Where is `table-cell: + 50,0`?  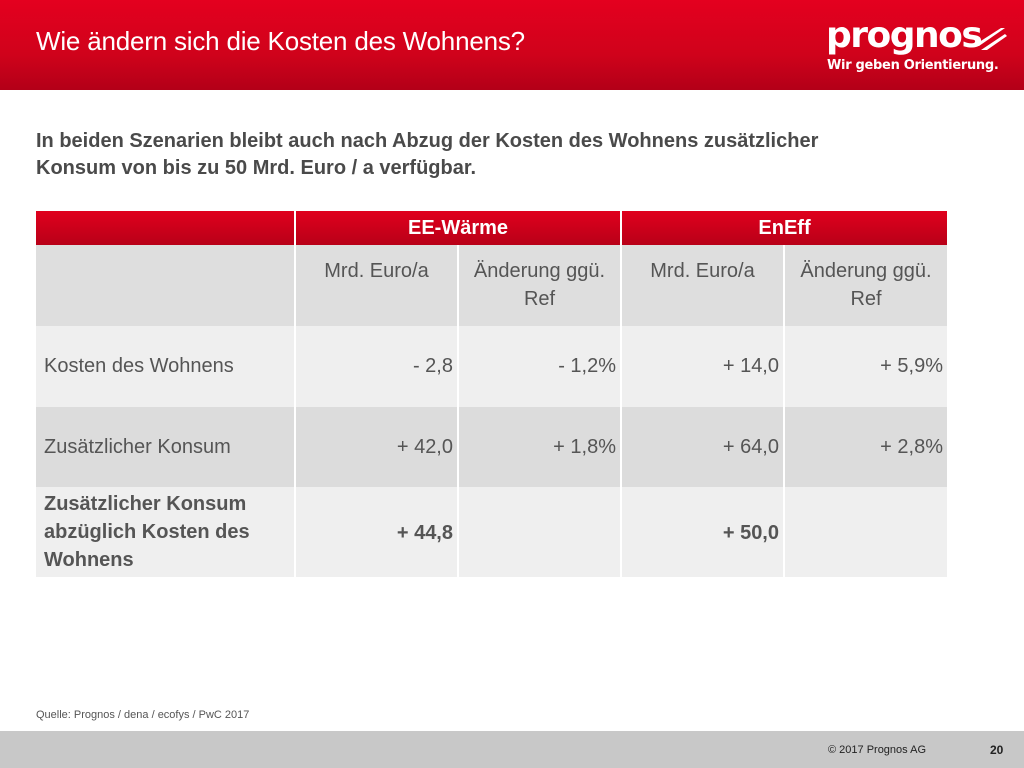 table-cell: + 50,0 is located at coordinates (702, 532).